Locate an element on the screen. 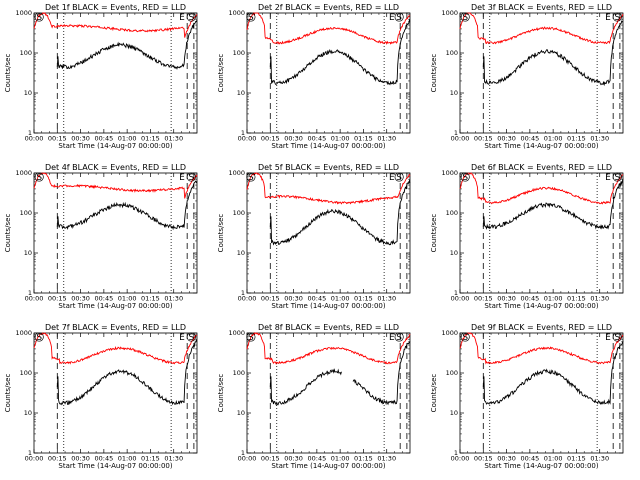 This screenshot has height=480, width=640. panel-title: Det 7f BLACK = Events, RED = LLD is located at coordinates (115, 327).